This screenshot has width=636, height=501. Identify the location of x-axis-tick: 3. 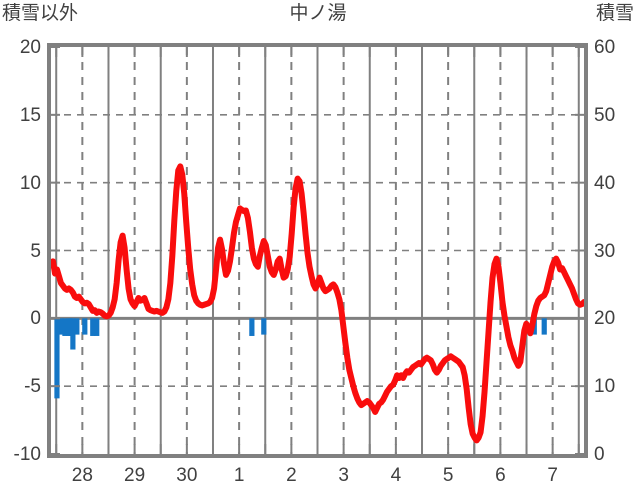
(343, 475).